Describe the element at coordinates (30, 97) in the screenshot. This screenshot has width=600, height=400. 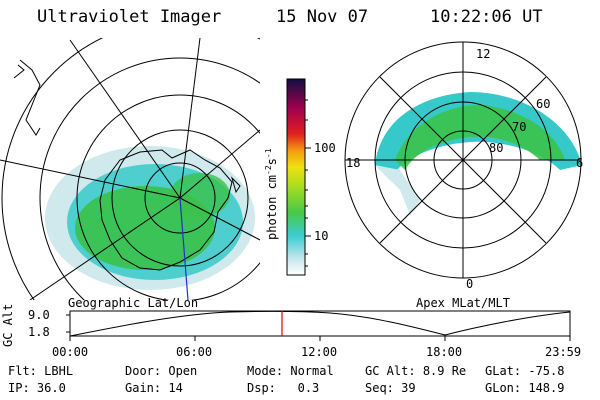
I see `coastline-upper-left` at that location.